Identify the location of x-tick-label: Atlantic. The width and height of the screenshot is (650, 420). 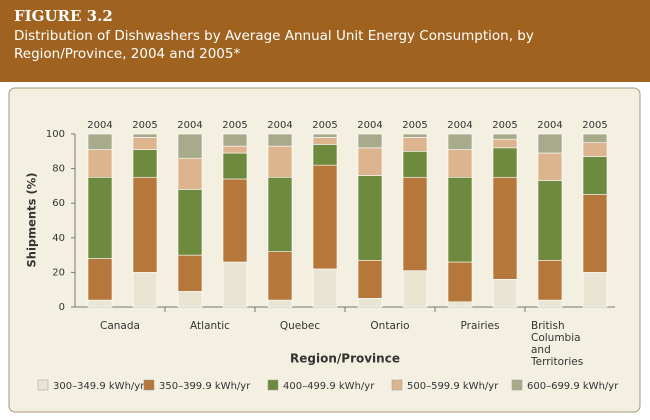
(210, 326).